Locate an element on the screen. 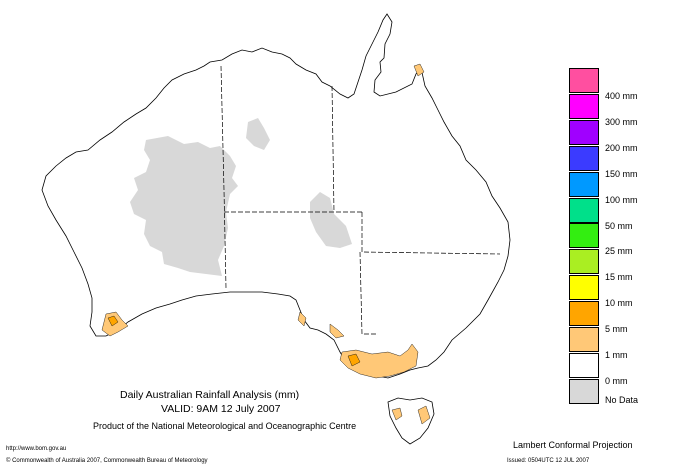  legend-label: 10 mm is located at coordinates (619, 303).